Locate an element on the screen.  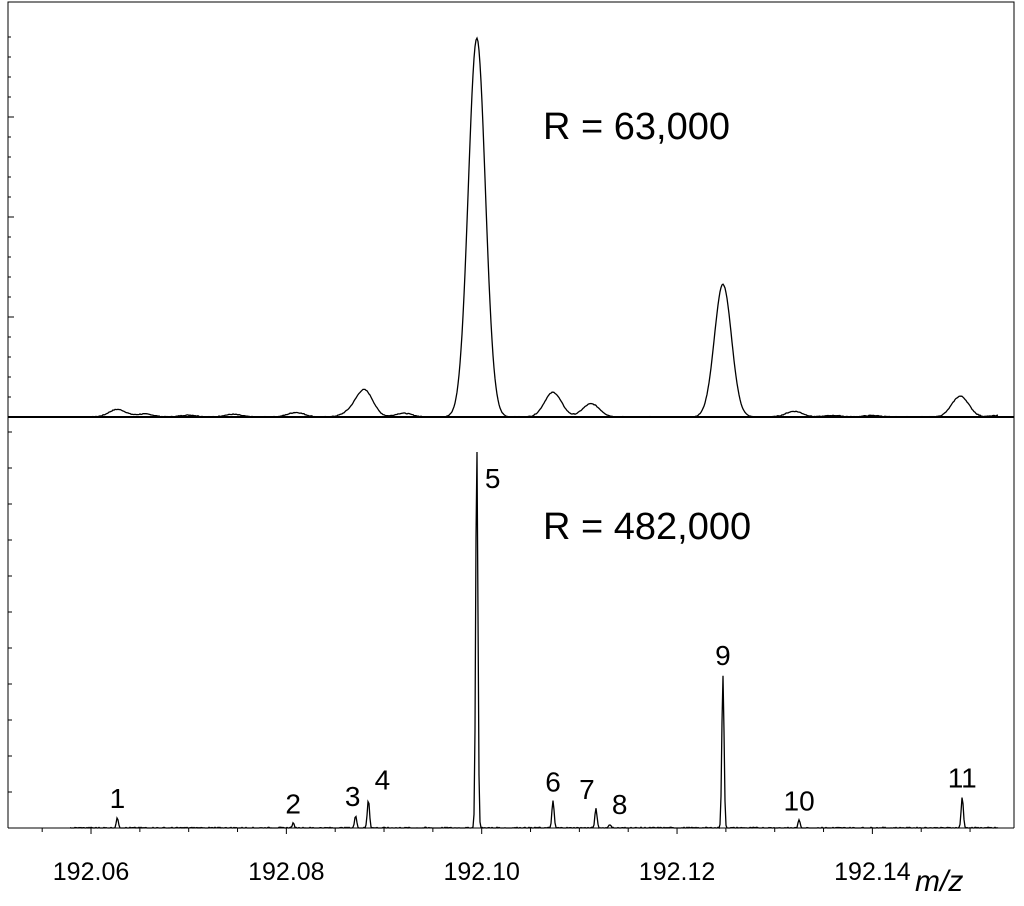
top-y-ticks is located at coordinates (11, 227).